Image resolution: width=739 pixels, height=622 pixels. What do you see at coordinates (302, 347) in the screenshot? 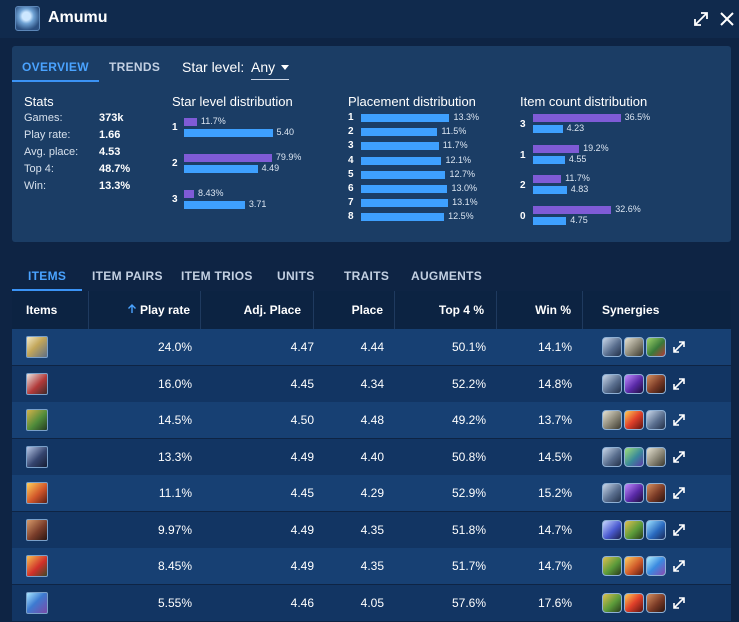
I see `adj-place-cell: 4.47` at bounding box center [302, 347].